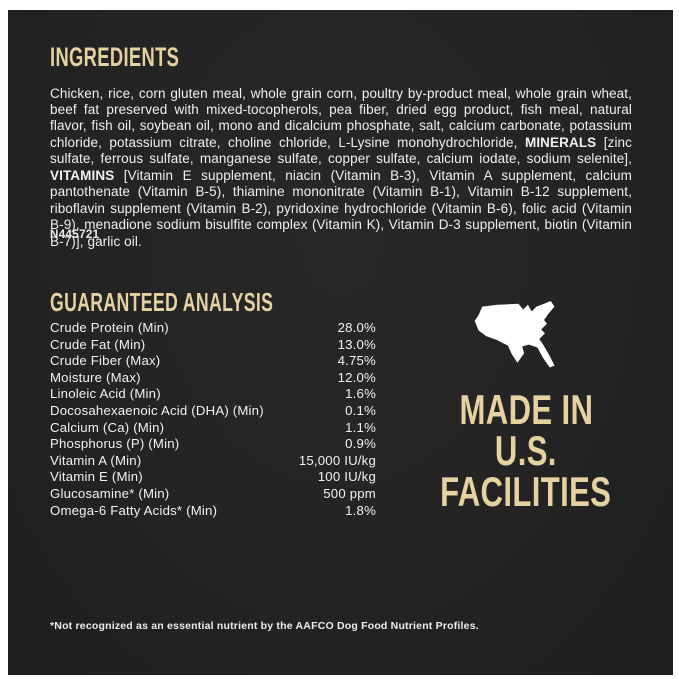 This screenshot has width=679, height=679. Describe the element at coordinates (356, 327) in the screenshot. I see `analysis-row-value: 28.0%` at that location.